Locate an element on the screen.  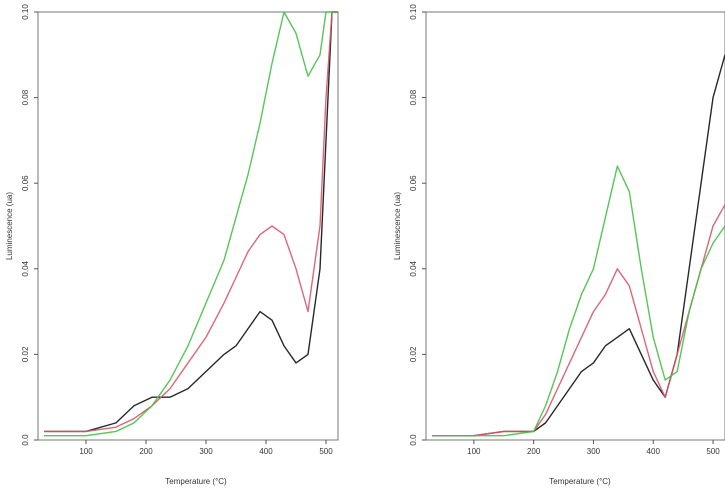
y-axis-title-left: Luminescence (ua) is located at coordinates (9, 226).